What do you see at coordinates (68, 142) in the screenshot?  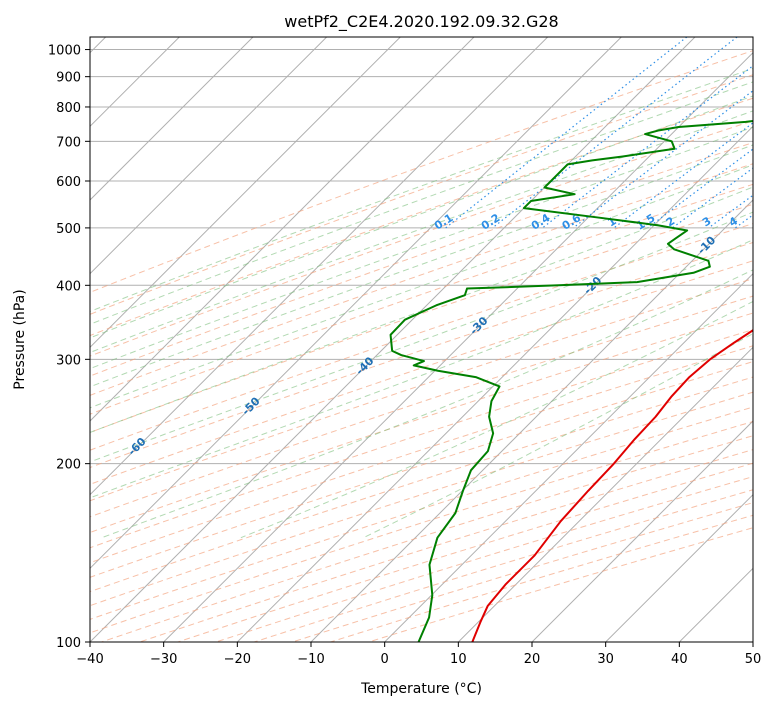 I see `y-tick-label: 700` at bounding box center [68, 142].